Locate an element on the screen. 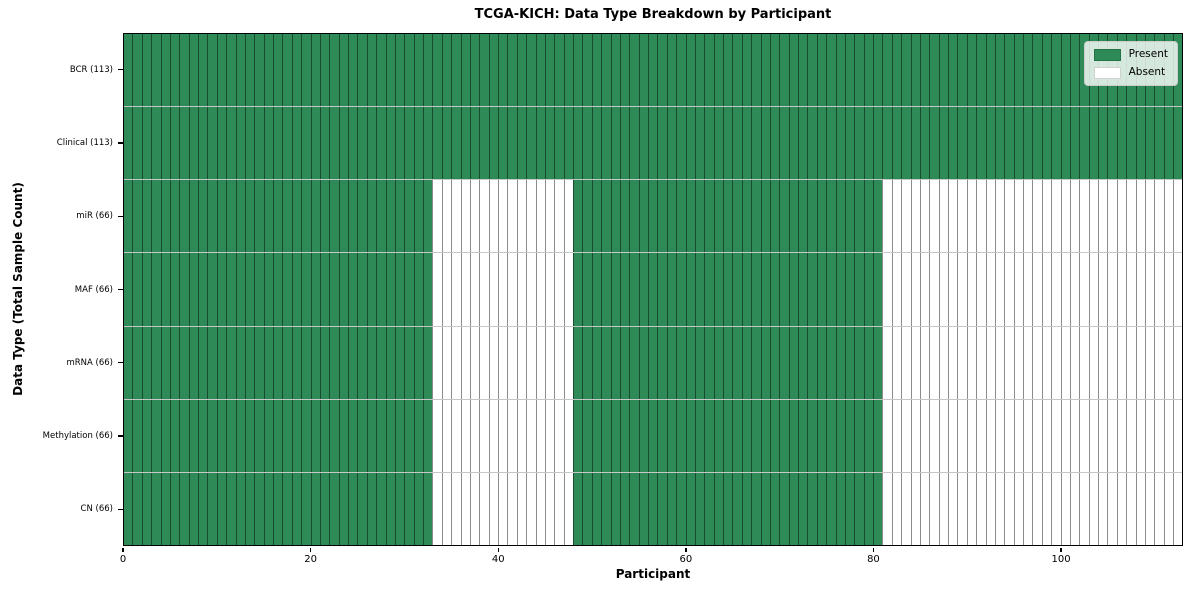 This screenshot has width=1200, height=600. x-tick-label-100: 100 is located at coordinates (1061, 559).